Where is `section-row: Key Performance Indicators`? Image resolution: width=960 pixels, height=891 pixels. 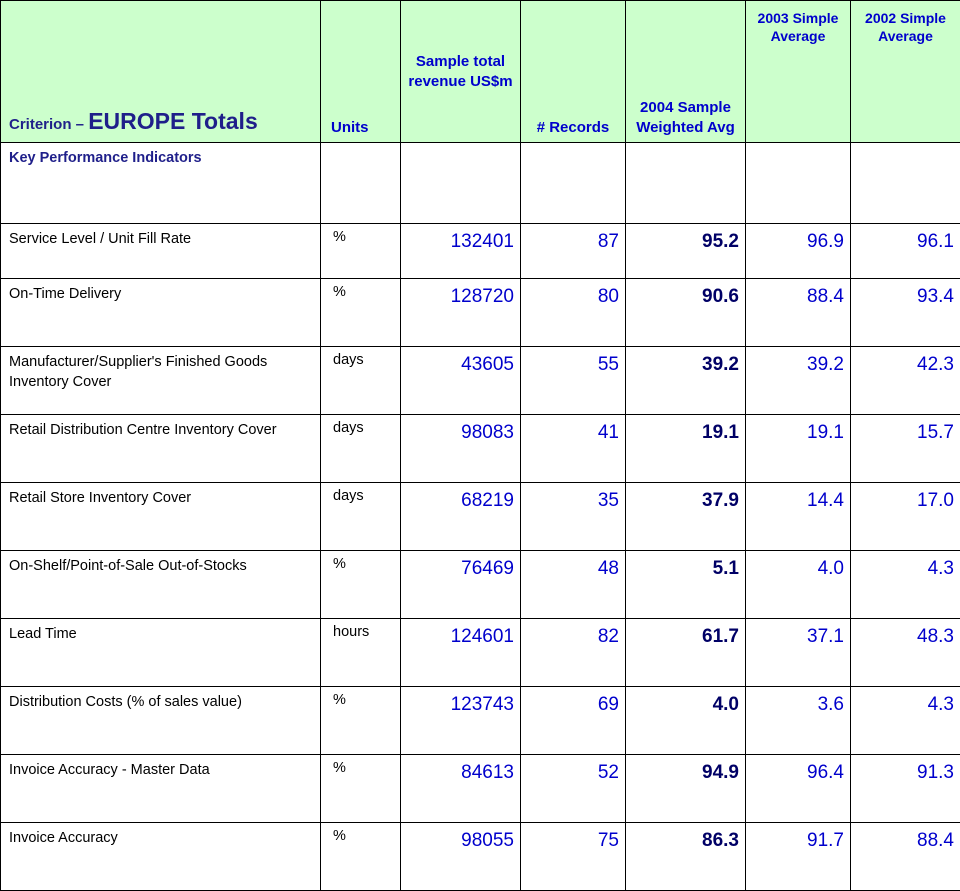 section-row: Key Performance Indicators is located at coordinates (480, 183).